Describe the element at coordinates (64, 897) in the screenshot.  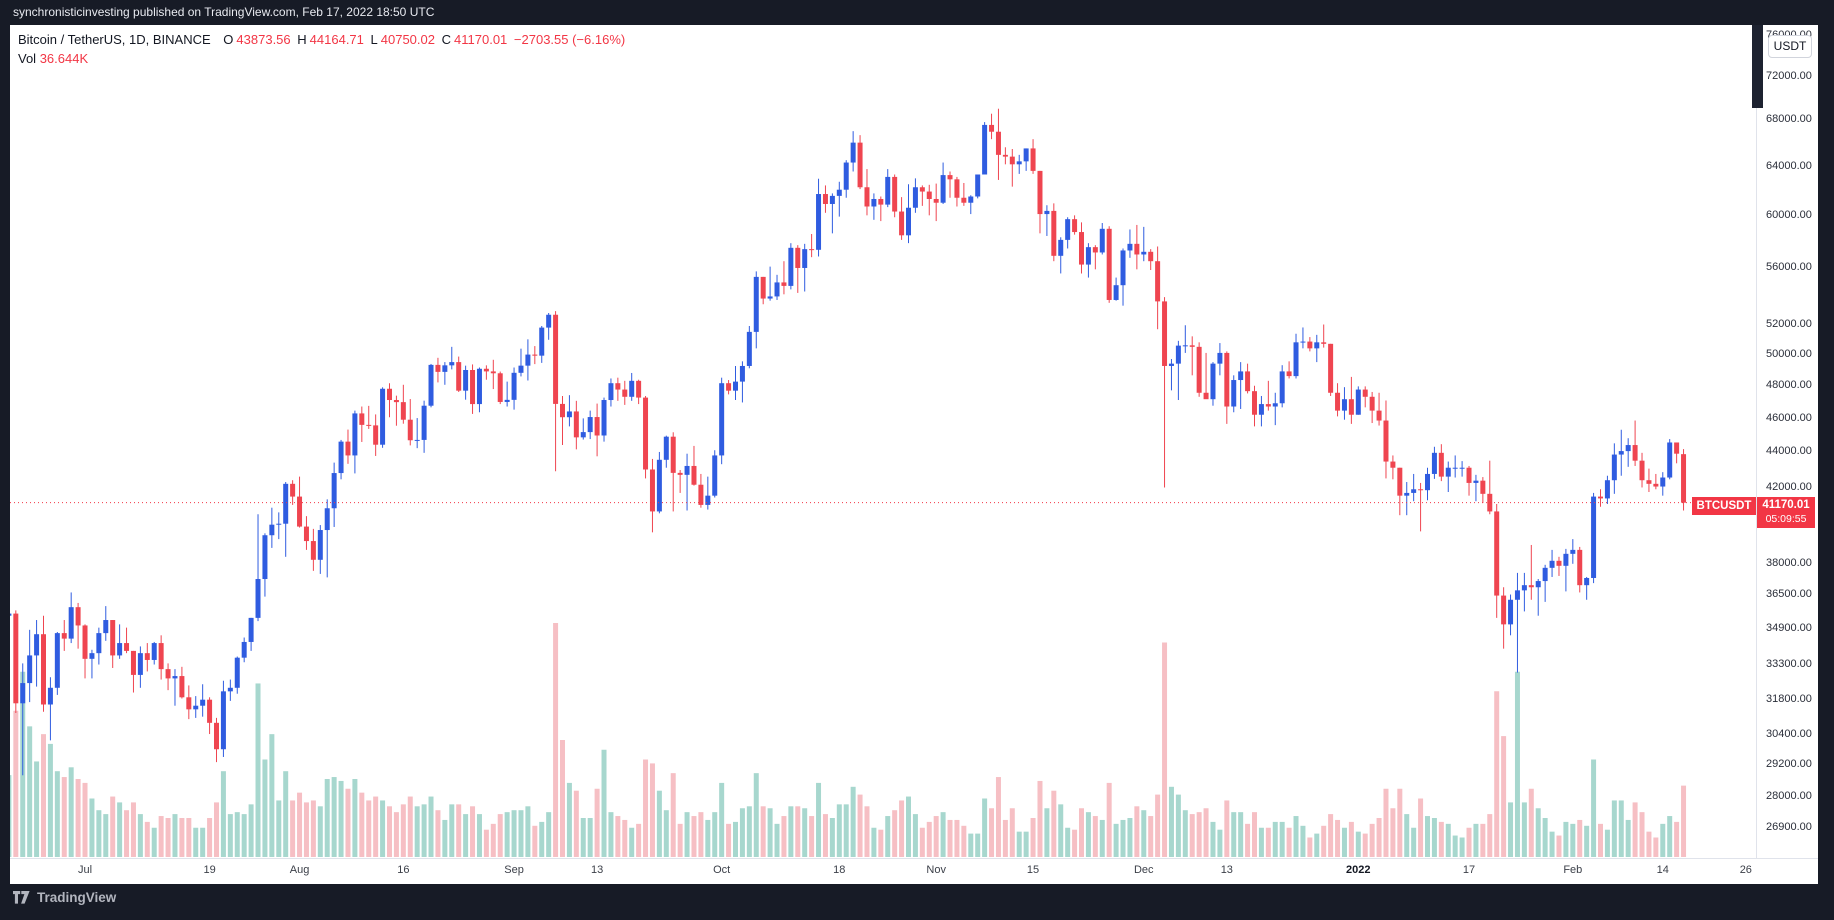
I see `tradingview-logo: TradingView` at that location.